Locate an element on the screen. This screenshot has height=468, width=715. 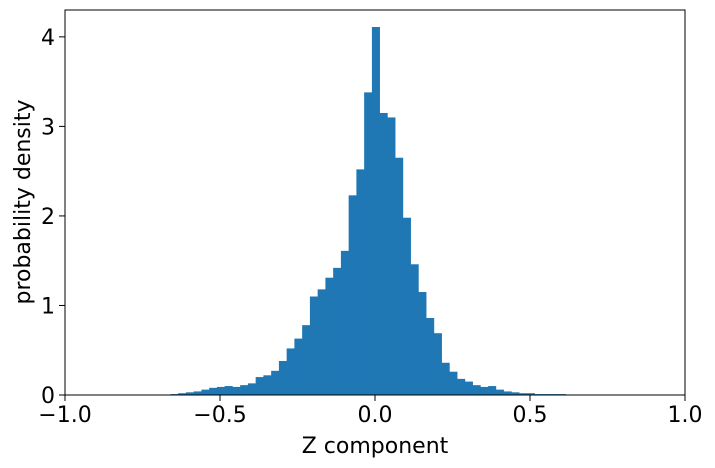
y-tick-label: 4 is located at coordinates (48, 38).